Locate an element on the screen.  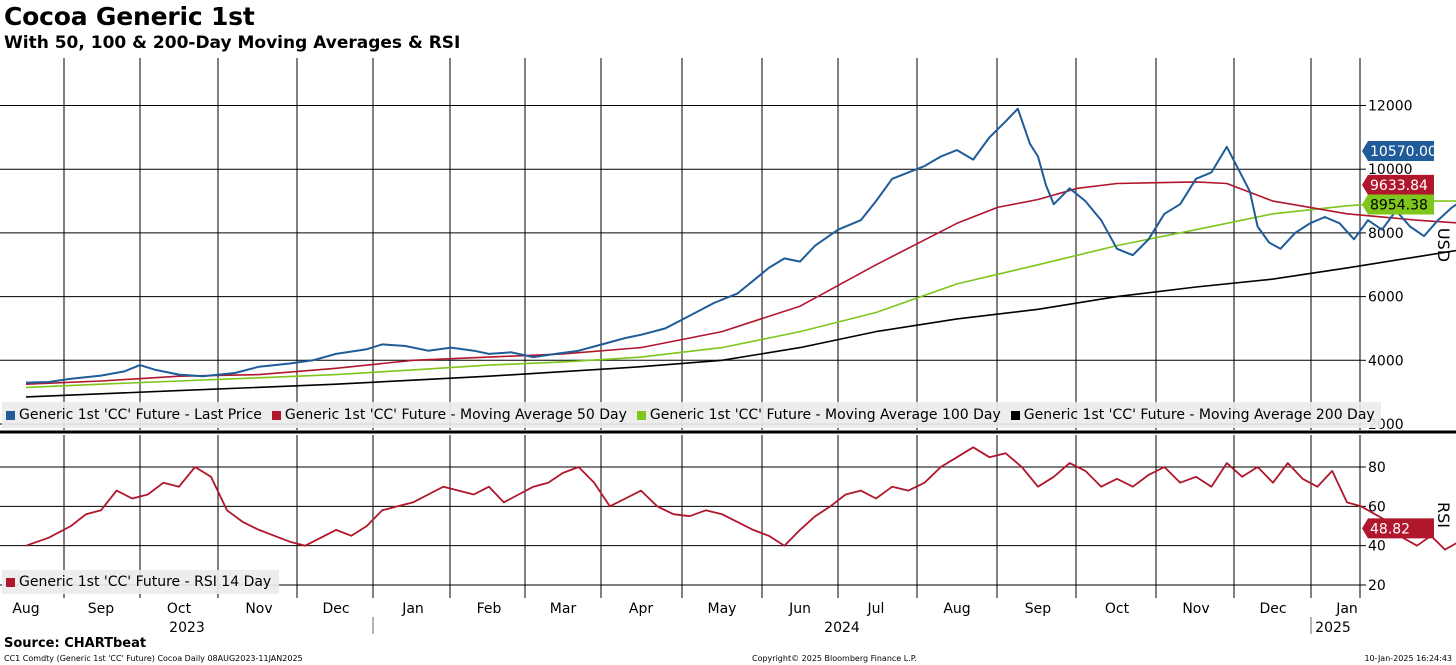
x-month-label-6: Feb is located at coordinates (489, 609).